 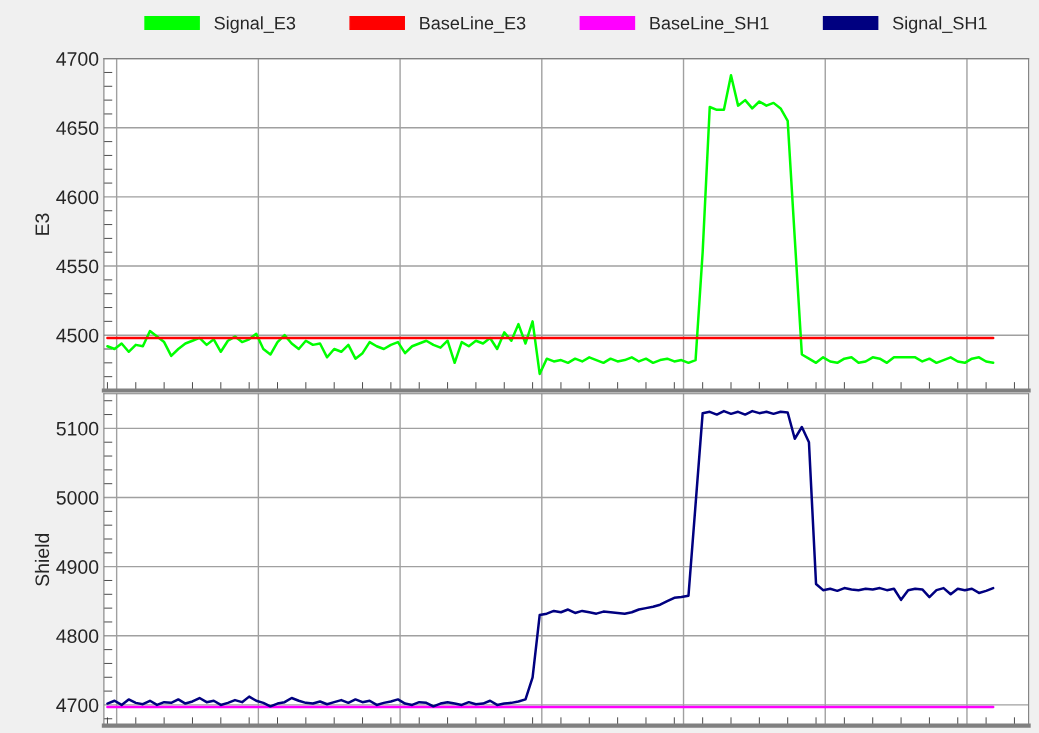 What do you see at coordinates (709, 24) in the screenshot?
I see `legend-label: BaseLine_SH1` at bounding box center [709, 24].